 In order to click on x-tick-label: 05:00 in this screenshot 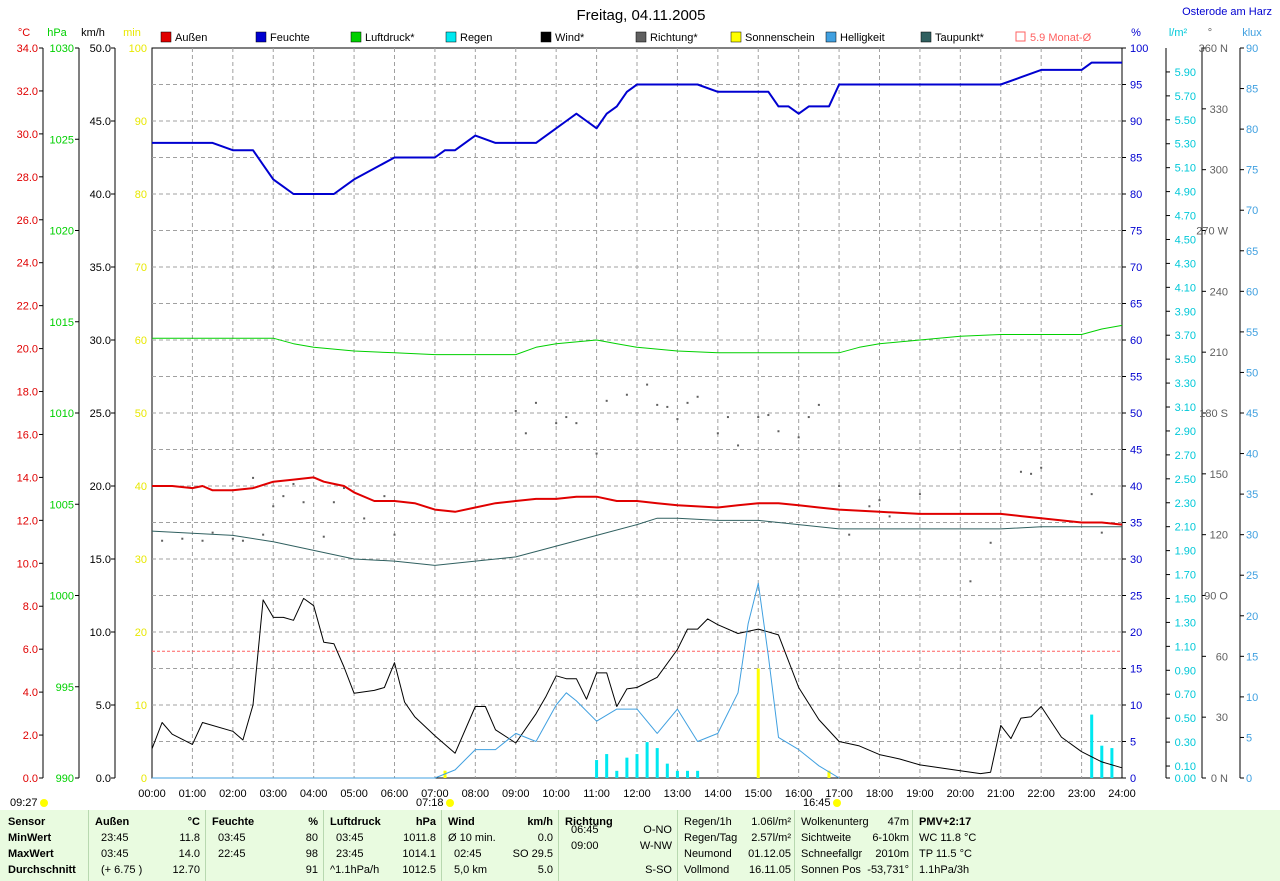, I will do `click(354, 794)`.